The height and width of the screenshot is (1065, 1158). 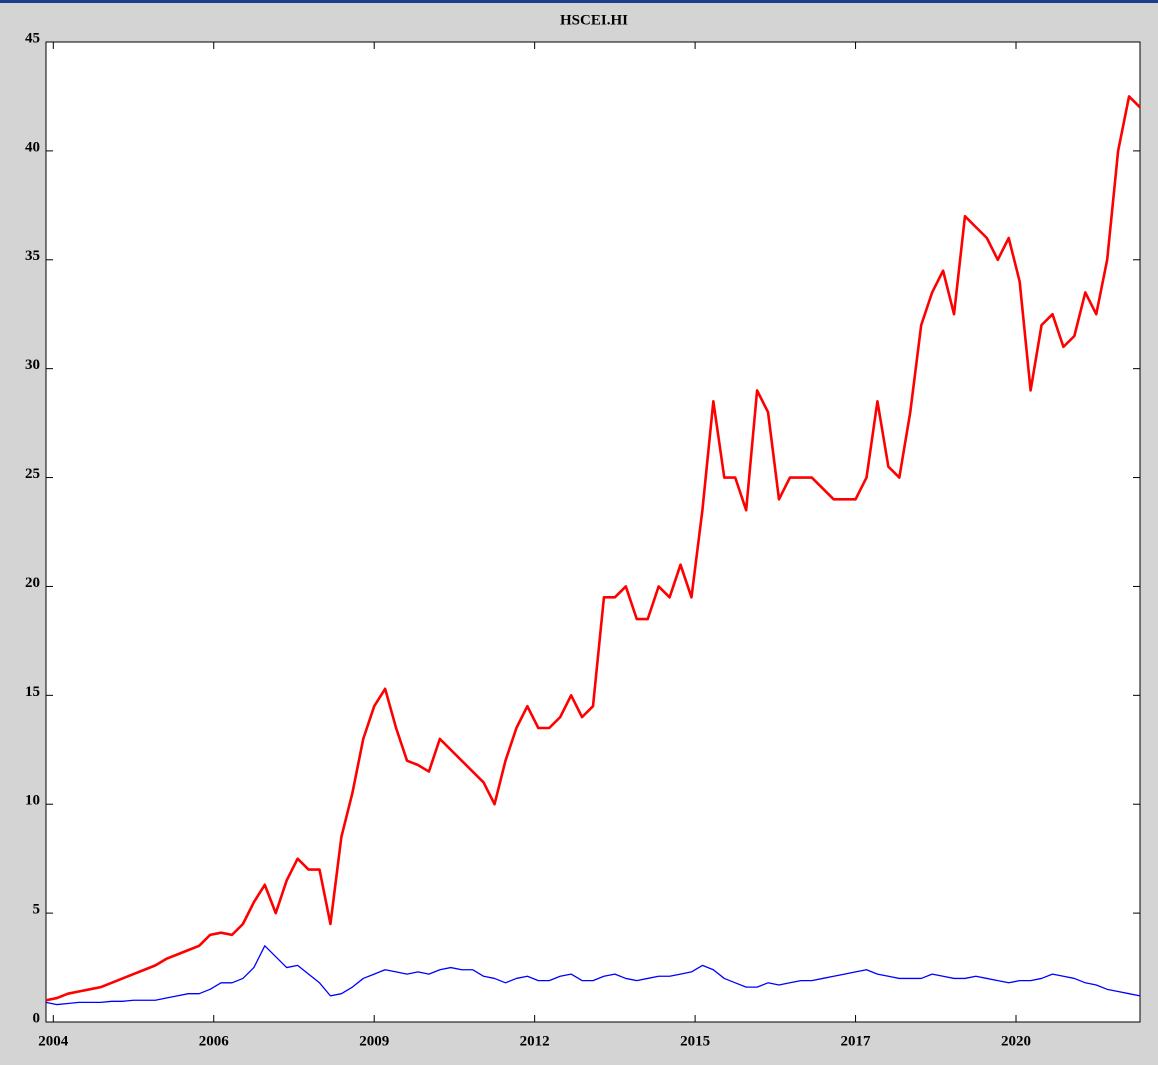 What do you see at coordinates (37, 1018) in the screenshot?
I see `y-tick-label: 0` at bounding box center [37, 1018].